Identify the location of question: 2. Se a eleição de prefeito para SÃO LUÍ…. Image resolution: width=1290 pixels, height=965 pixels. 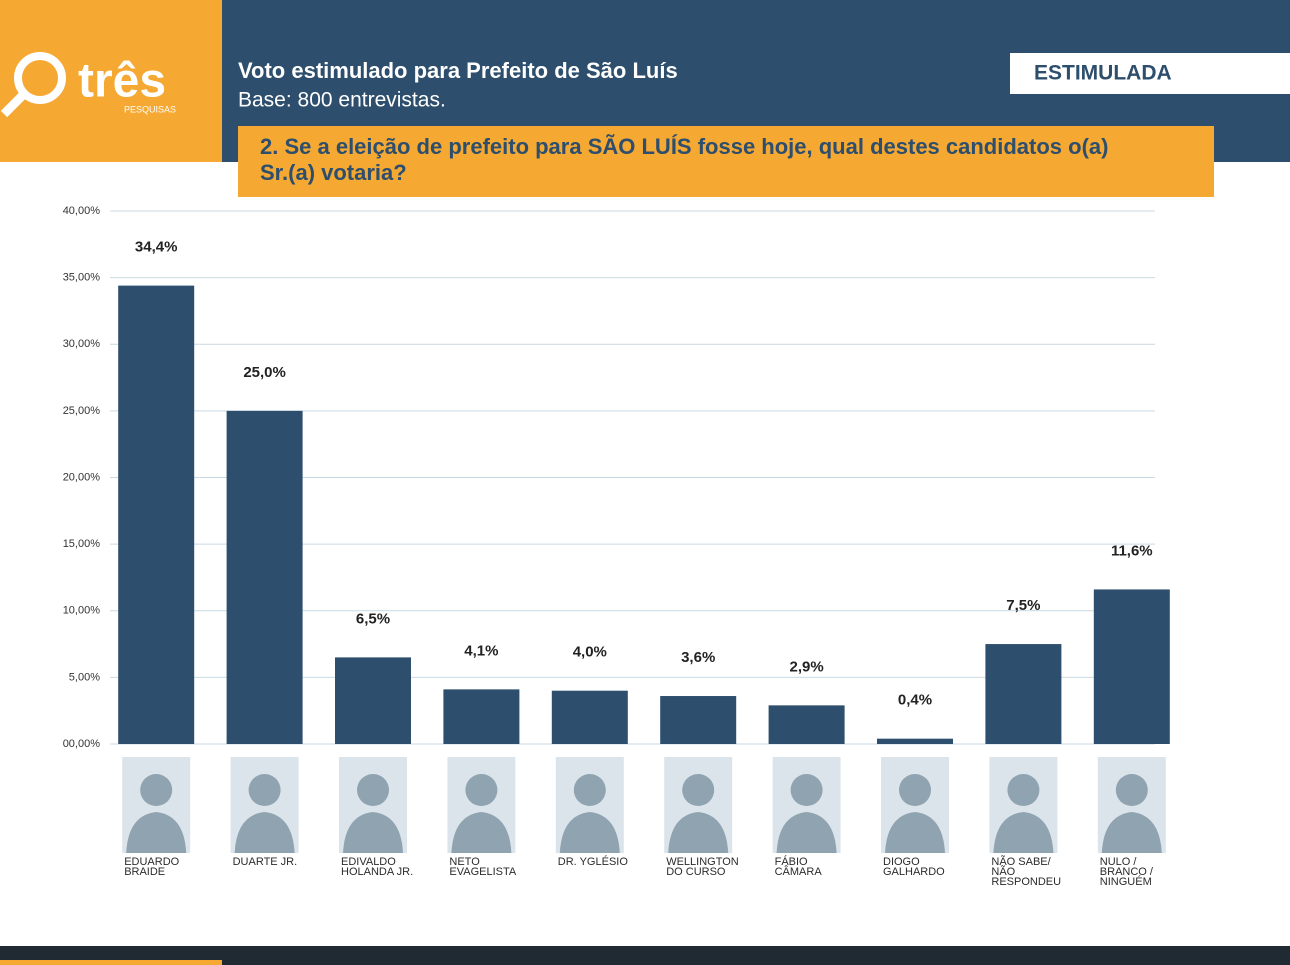
(684, 159).